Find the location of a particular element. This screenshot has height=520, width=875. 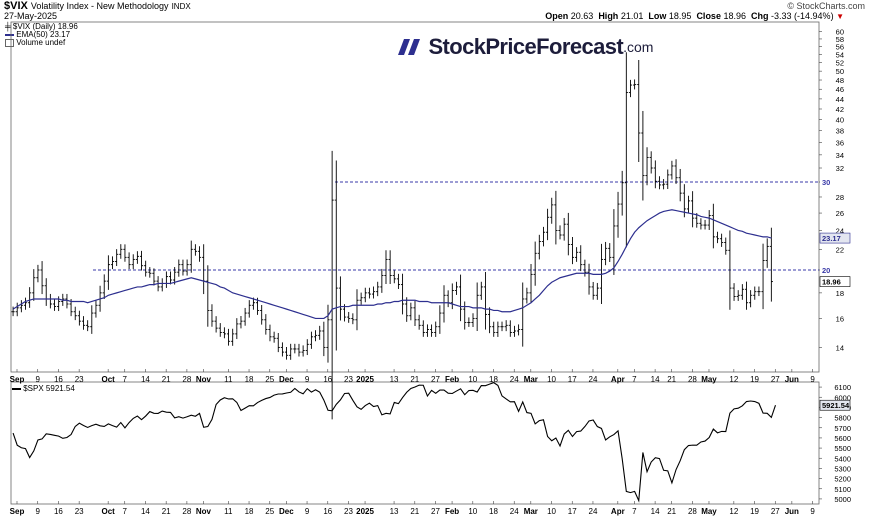

vix-y-tick-label: 60 is located at coordinates (840, 32).